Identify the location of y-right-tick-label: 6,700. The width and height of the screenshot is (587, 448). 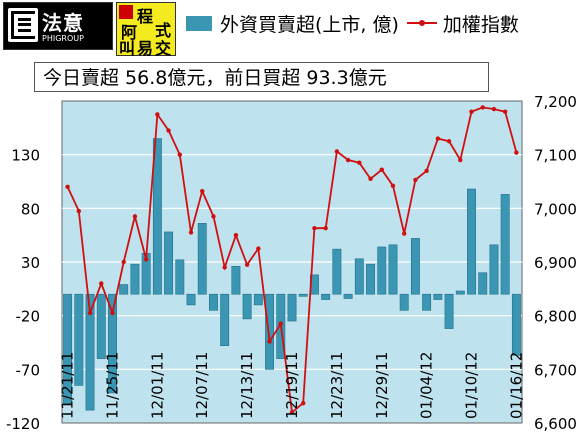
(555, 370).